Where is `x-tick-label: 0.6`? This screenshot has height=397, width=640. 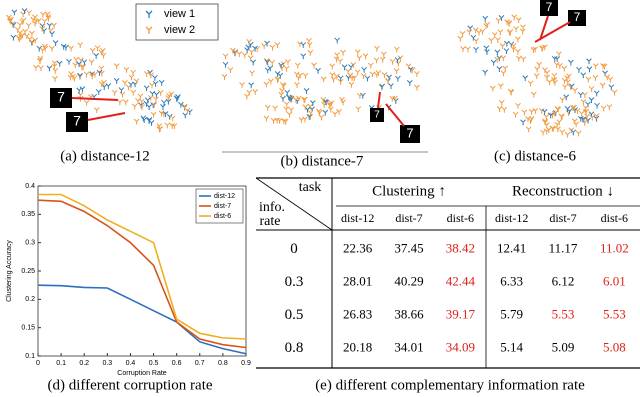 x-tick-label: 0.6 is located at coordinates (177, 363).